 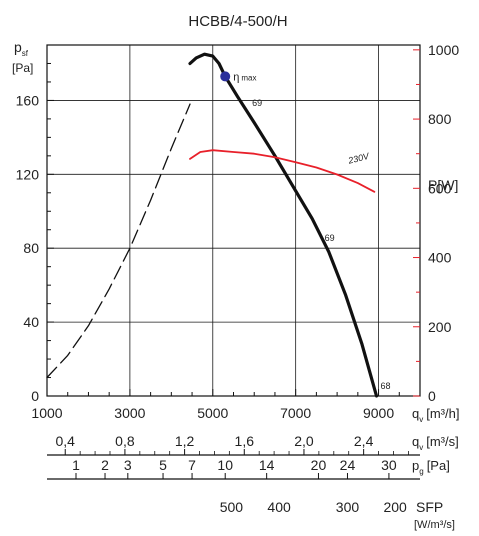 What do you see at coordinates (128, 465) in the screenshot?
I see `scale-tick-label: 3` at bounding box center [128, 465].